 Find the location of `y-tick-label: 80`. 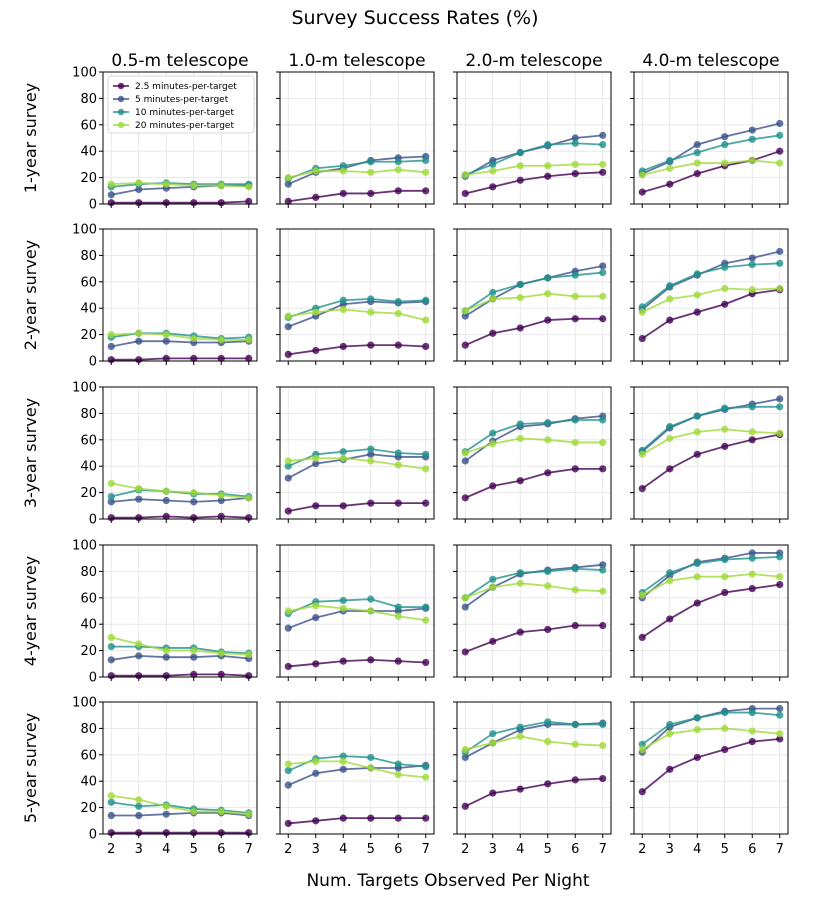

y-tick-label: 80 is located at coordinates (88, 414).